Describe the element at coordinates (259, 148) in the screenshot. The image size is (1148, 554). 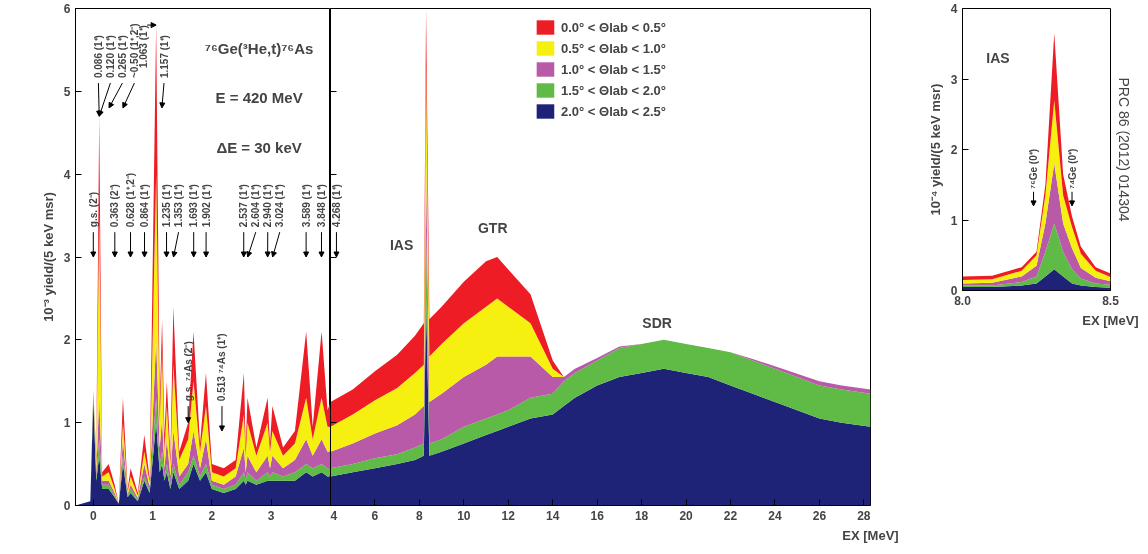
I see `annotation: ΔE = 30 keV` at that location.